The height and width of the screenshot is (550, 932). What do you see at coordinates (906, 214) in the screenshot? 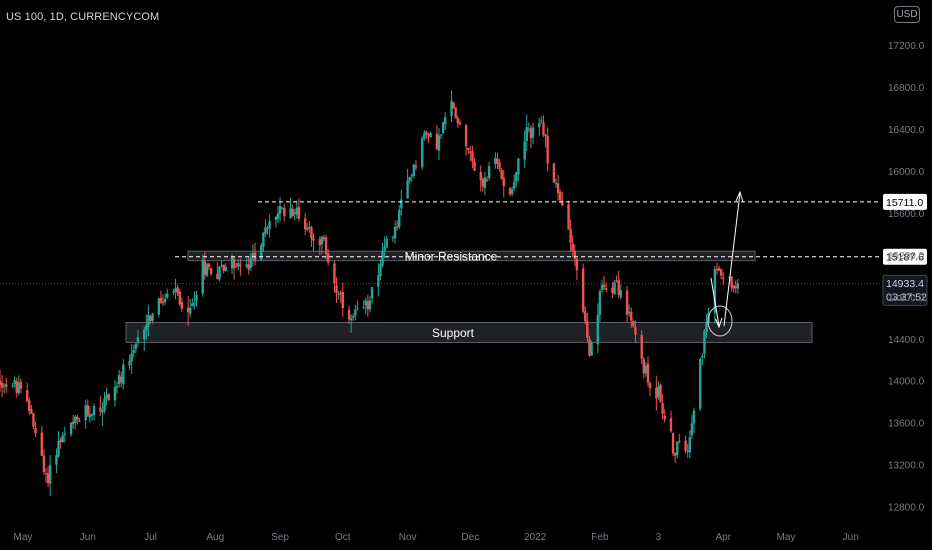
I see `y-tick-label: 15600.0` at bounding box center [906, 214].